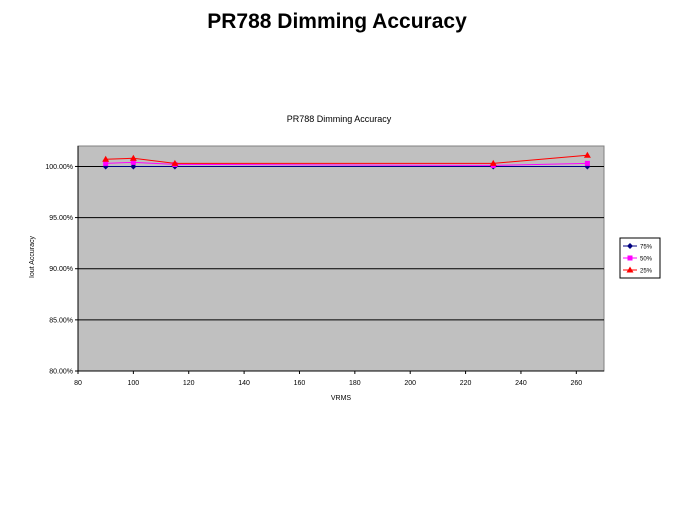 This screenshot has height=506, width=674. I want to click on y-tick-label: 100.00%, so click(59, 167).